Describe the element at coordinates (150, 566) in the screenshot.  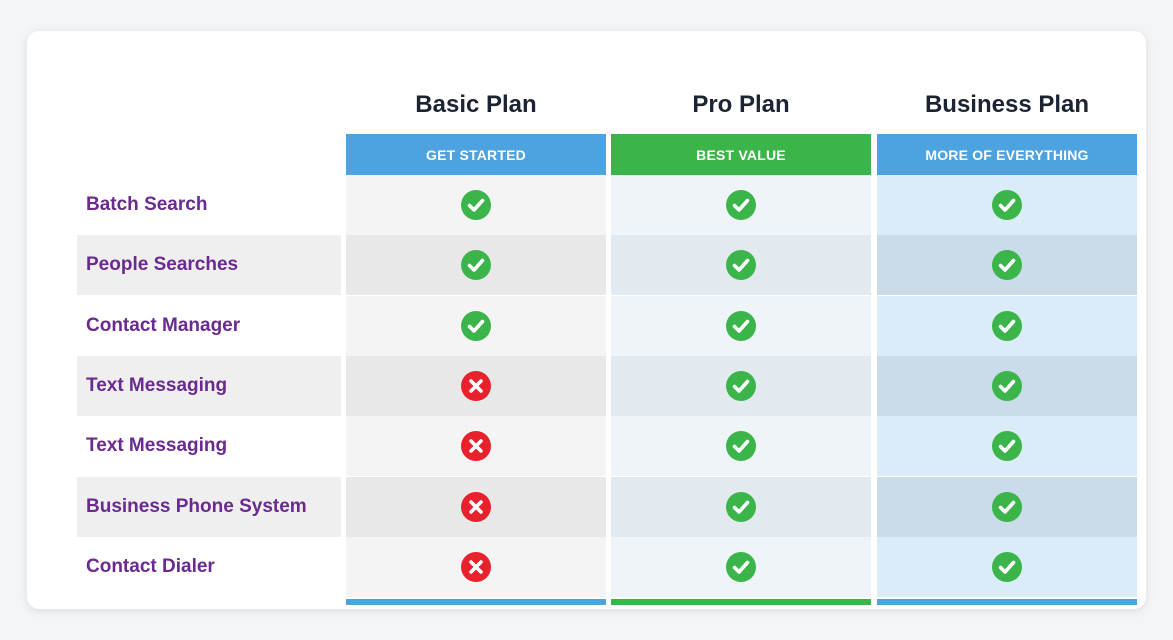
I see `feature-label: Contact Dialer` at that location.